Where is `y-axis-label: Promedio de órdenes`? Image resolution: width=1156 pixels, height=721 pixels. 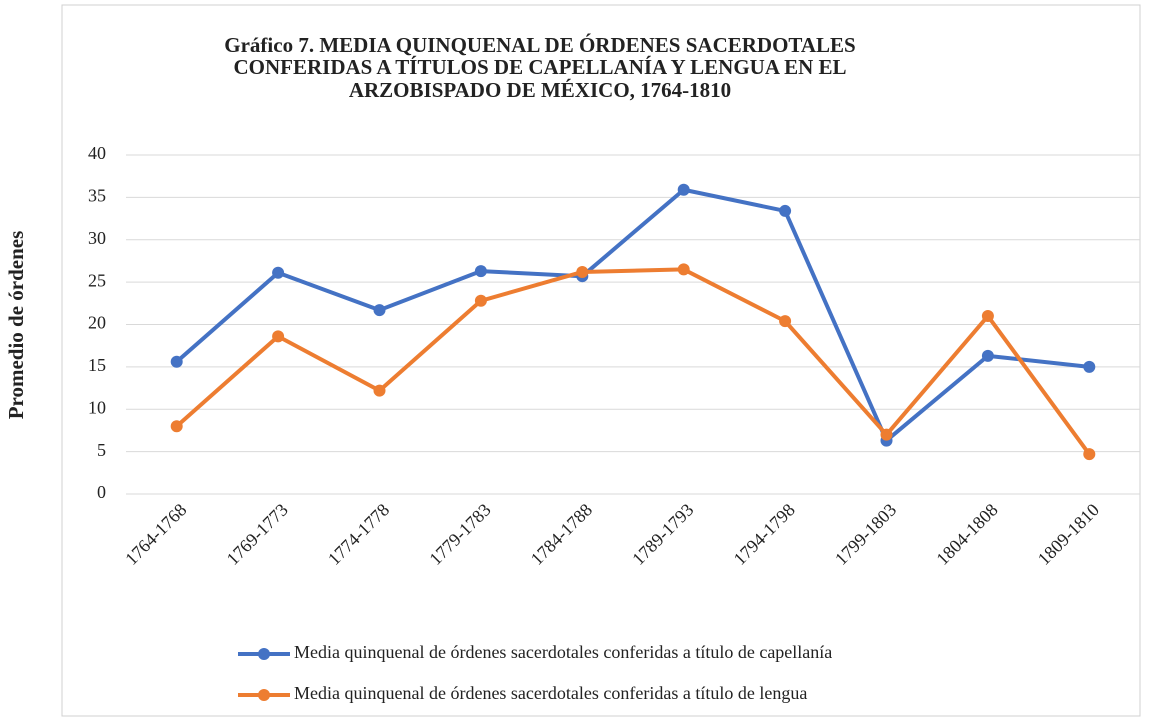 y-axis-label: Promedio de órdenes is located at coordinates (16, 325).